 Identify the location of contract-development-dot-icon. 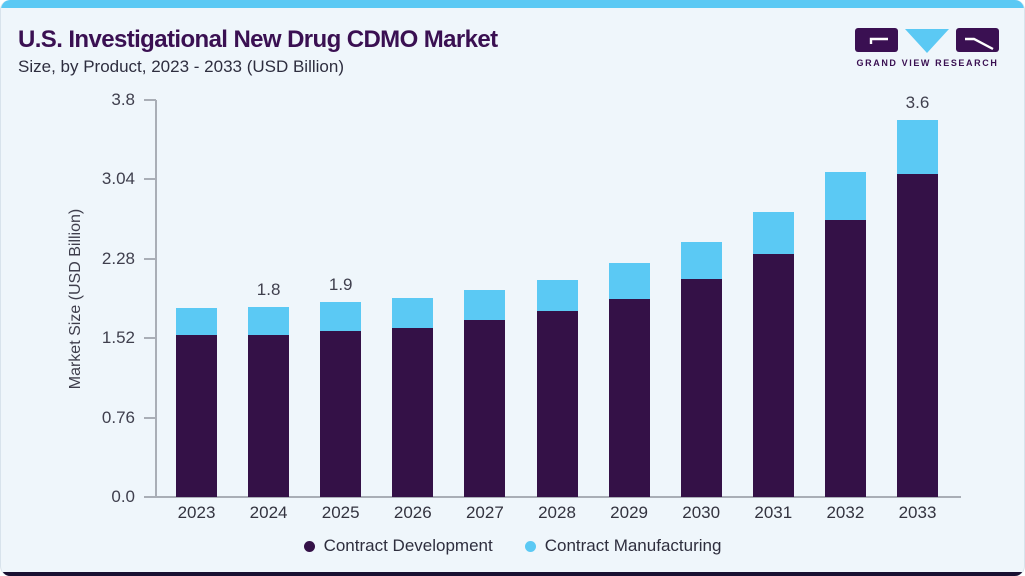
(309, 546).